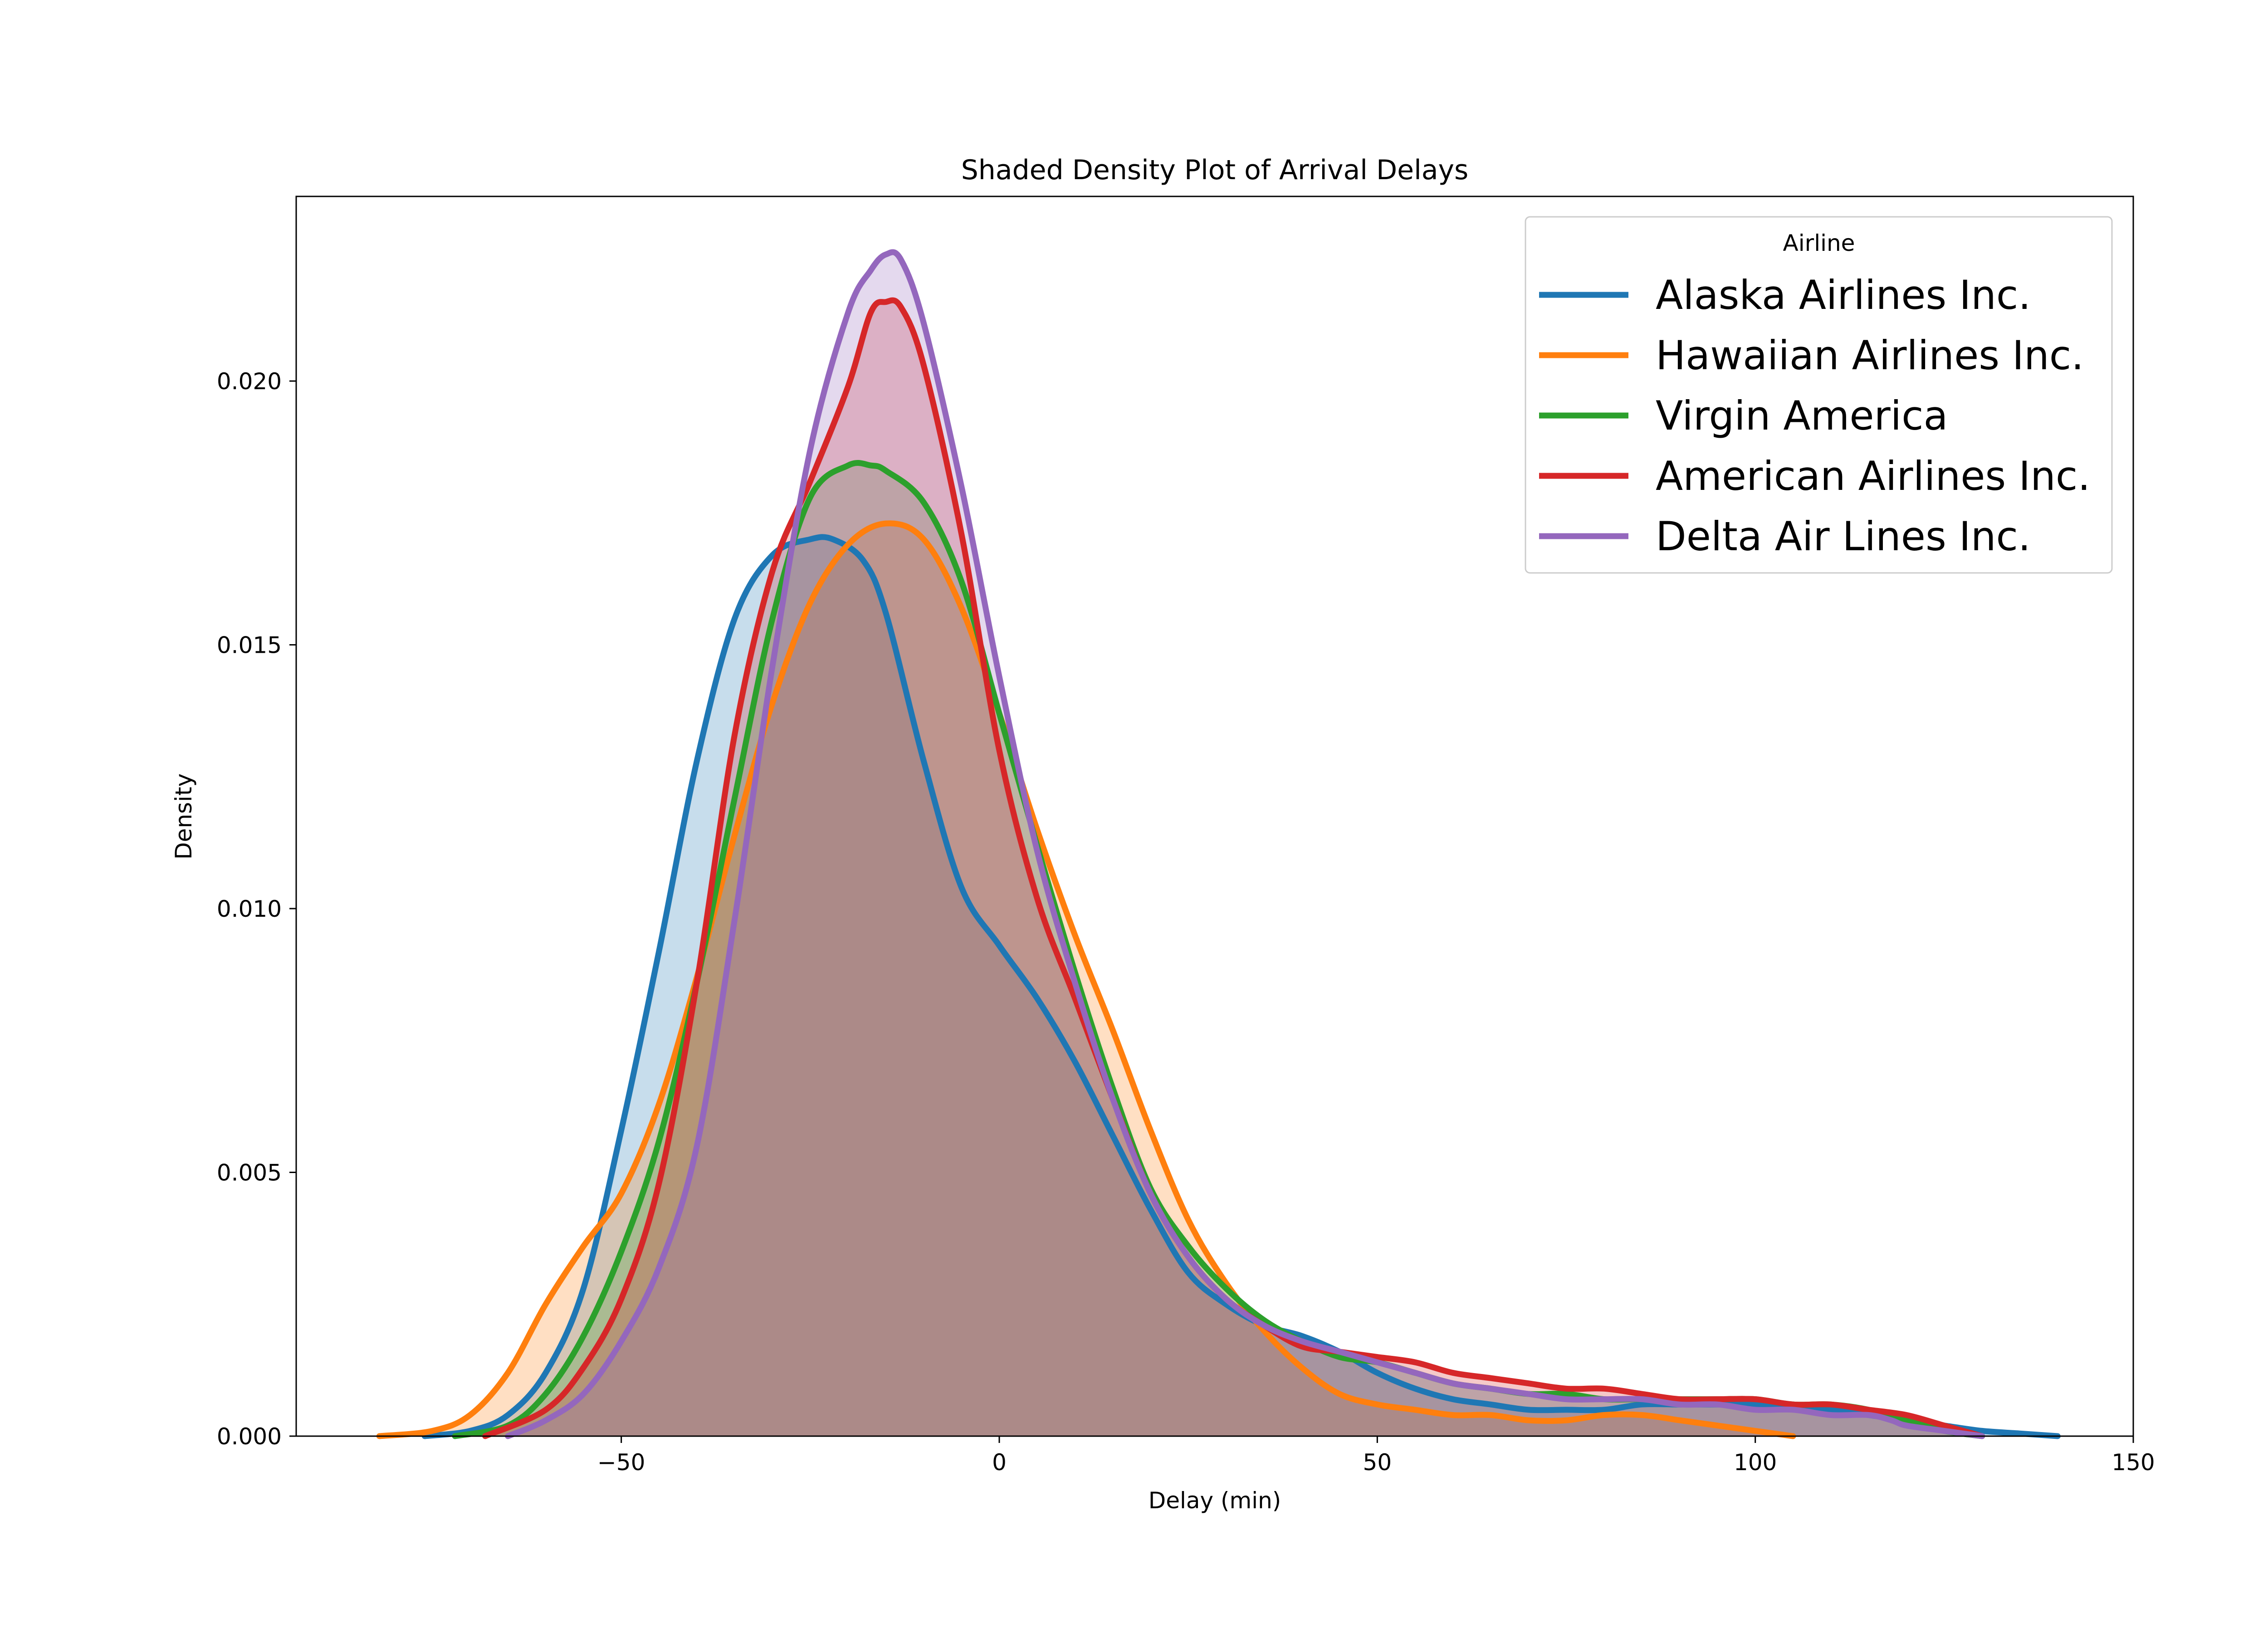  I want to click on legend-label: Hawaiian Airlines Inc., so click(1870, 355).